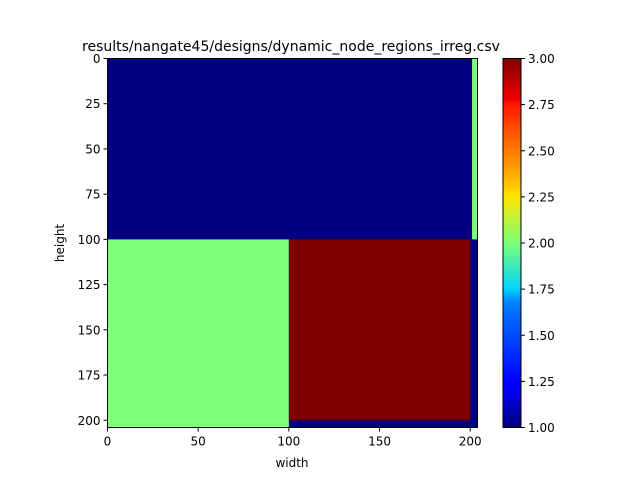 The image size is (640, 480). What do you see at coordinates (89, 376) in the screenshot?
I see `y-tick-label: 175` at bounding box center [89, 376].